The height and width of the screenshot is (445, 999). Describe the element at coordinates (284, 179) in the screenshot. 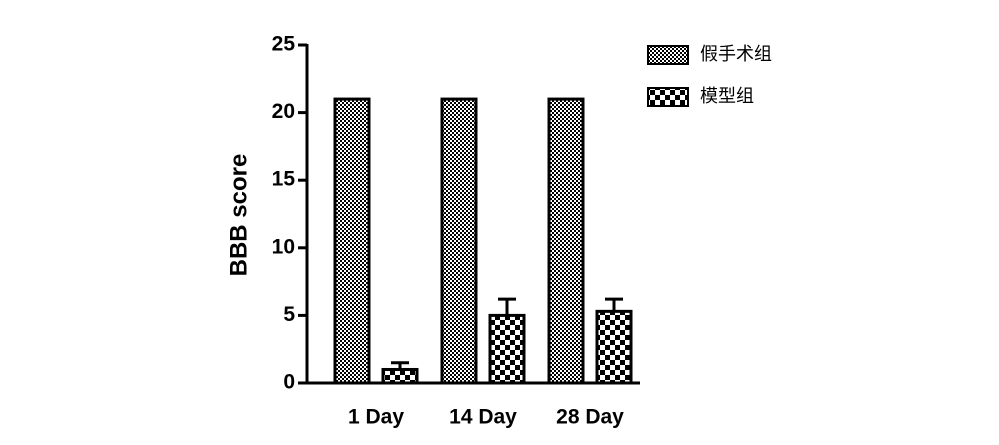

I see `y-tick-label: 15` at that location.